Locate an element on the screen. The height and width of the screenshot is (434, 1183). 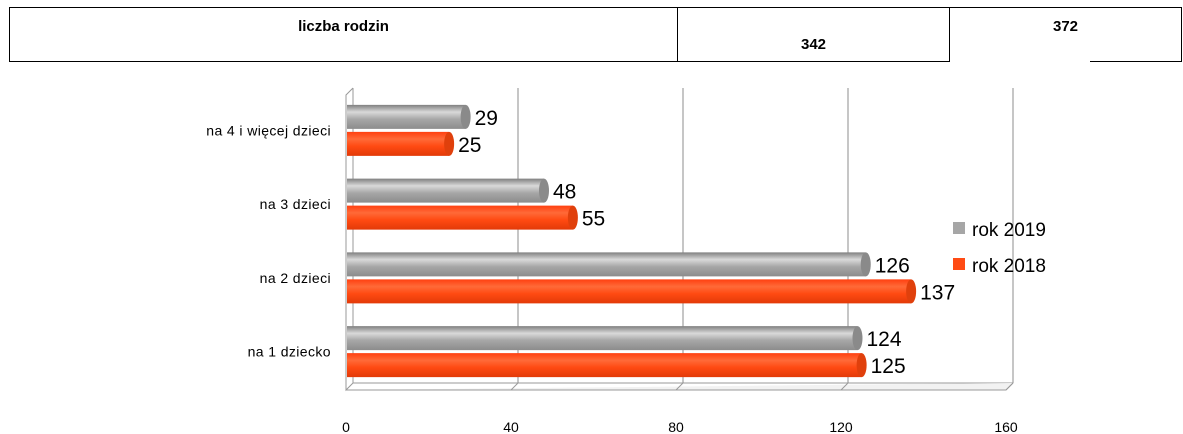
summary-row: liczba rodzin 342 372 is located at coordinates (595, 34).